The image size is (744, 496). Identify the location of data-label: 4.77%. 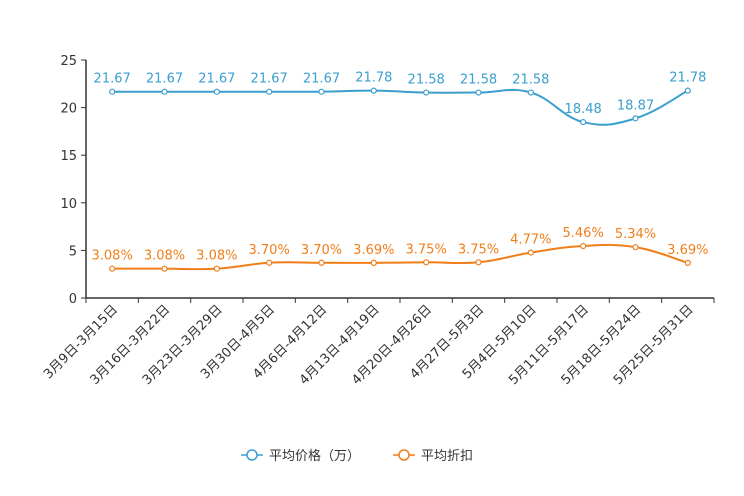
(530, 240).